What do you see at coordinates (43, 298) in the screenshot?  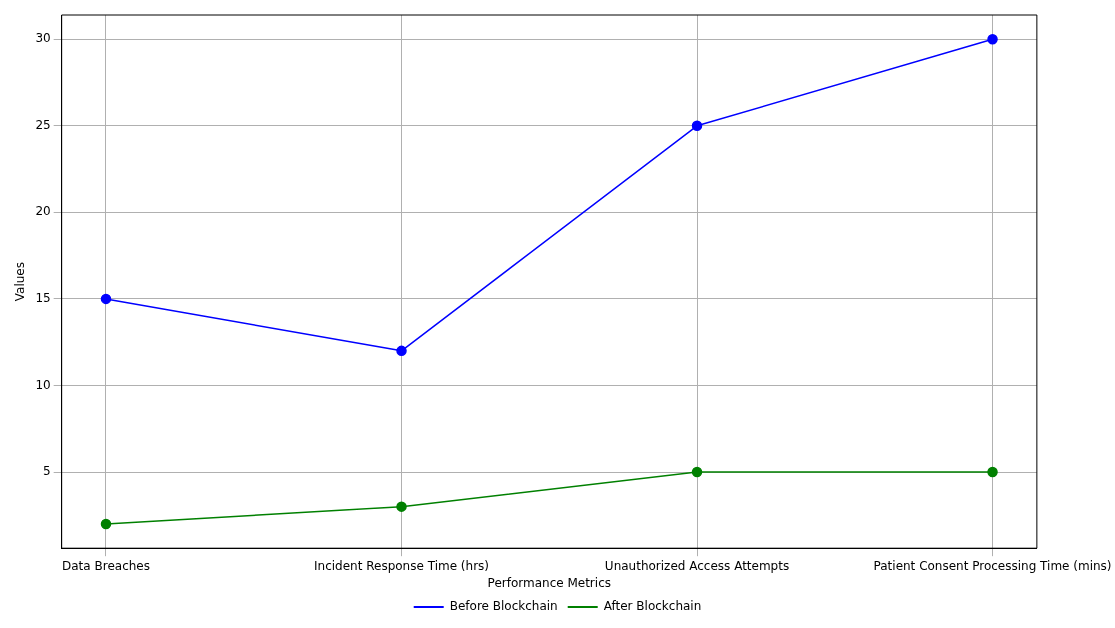 I see `y-tick-label: 15` at bounding box center [43, 298].